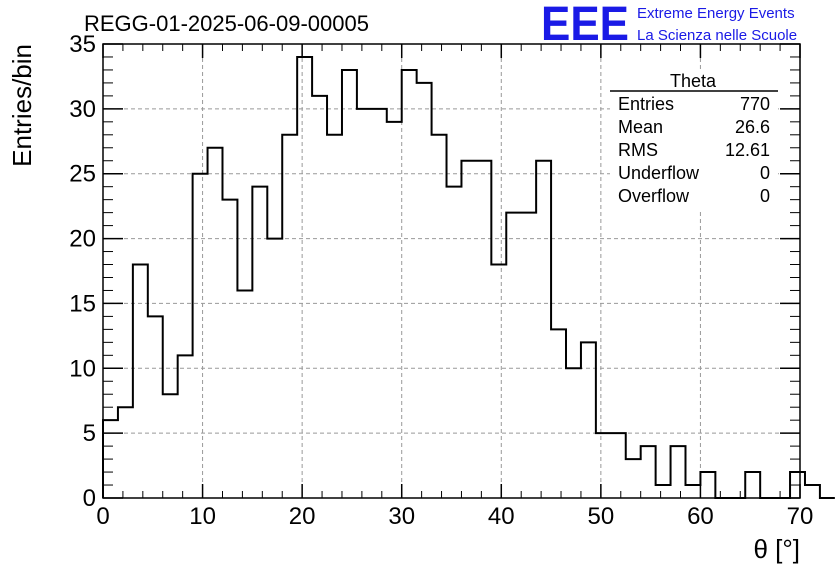  I want to click on x-tick-label: 70, so click(800, 516).